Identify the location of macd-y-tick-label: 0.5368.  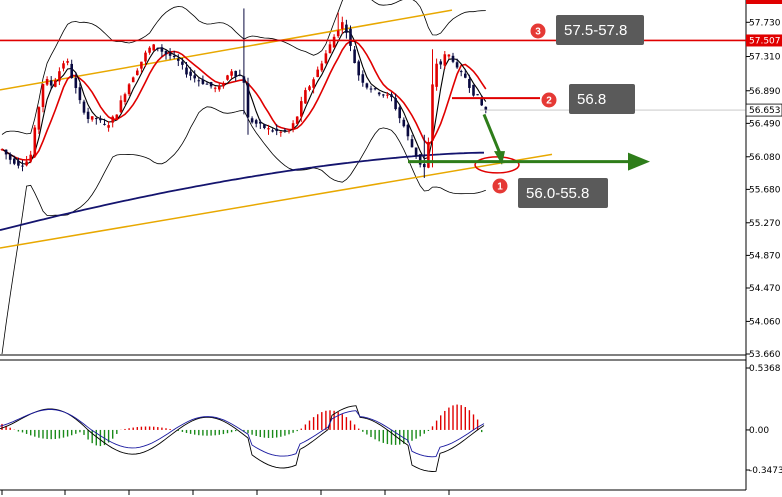
(765, 369).